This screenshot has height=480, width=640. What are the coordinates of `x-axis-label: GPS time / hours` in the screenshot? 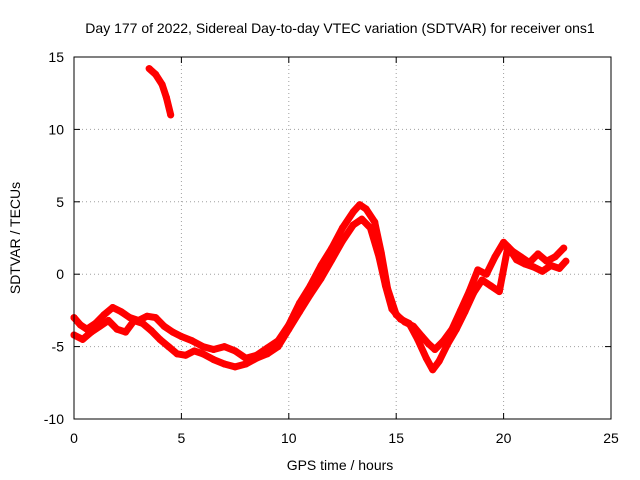 It's located at (340, 465).